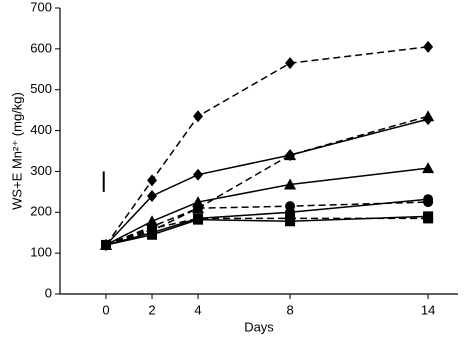  I want to click on y-tick-label: 400, so click(41, 129).